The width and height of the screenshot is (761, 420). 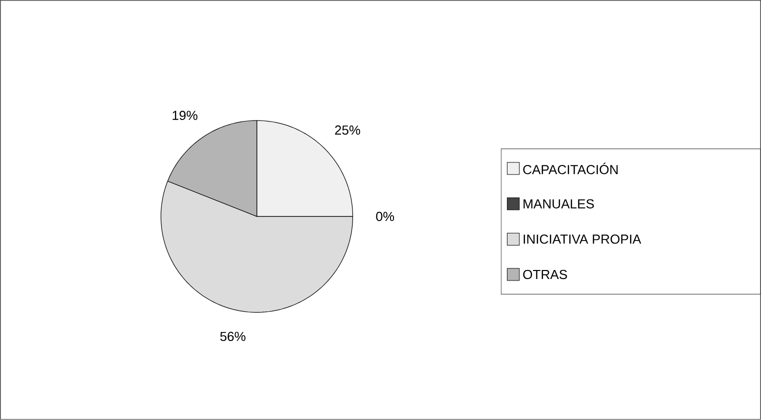 I want to click on legend-label: CAPACITACIÓN, so click(x=570, y=168).